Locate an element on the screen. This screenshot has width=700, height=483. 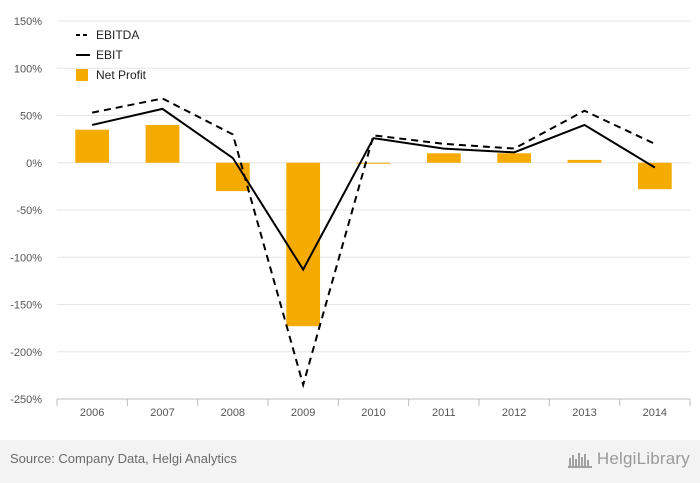
x-tick-label: 2008 is located at coordinates (233, 413).